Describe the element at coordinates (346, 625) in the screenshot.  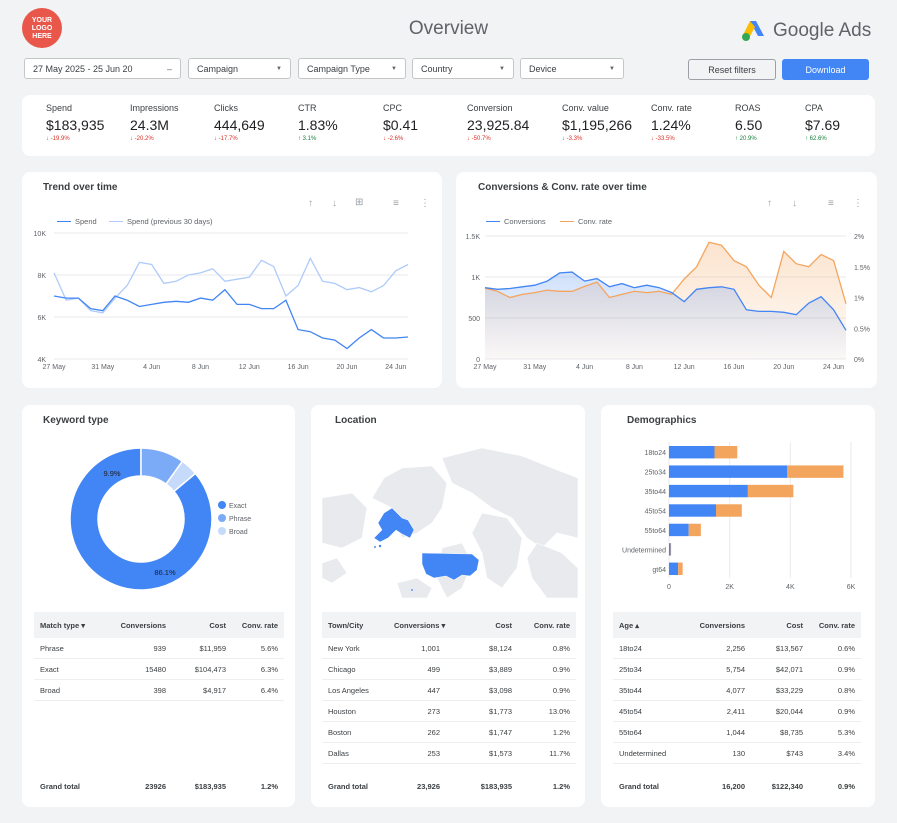
I see `column-header: Town/City` at that location.